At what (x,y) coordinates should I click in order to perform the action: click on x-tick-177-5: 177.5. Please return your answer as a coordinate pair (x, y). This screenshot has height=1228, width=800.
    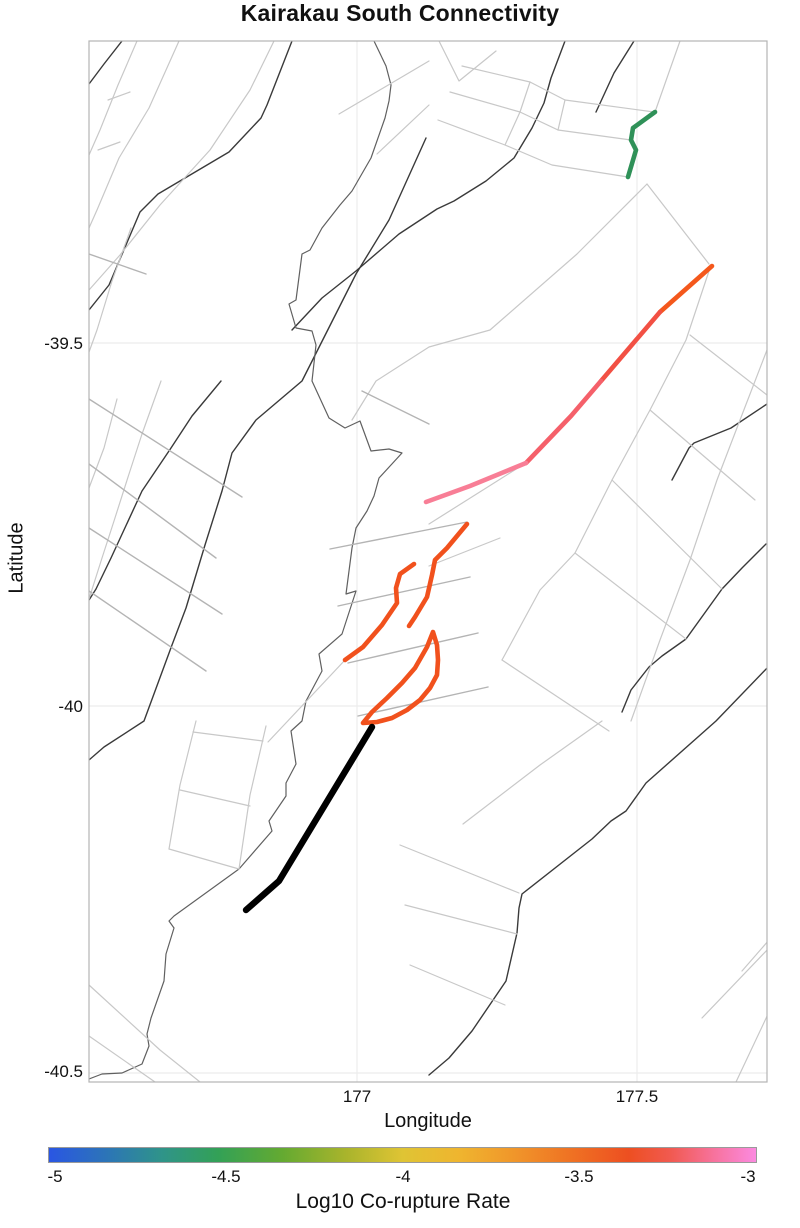
    Looking at the image, I should click on (637, 1096).